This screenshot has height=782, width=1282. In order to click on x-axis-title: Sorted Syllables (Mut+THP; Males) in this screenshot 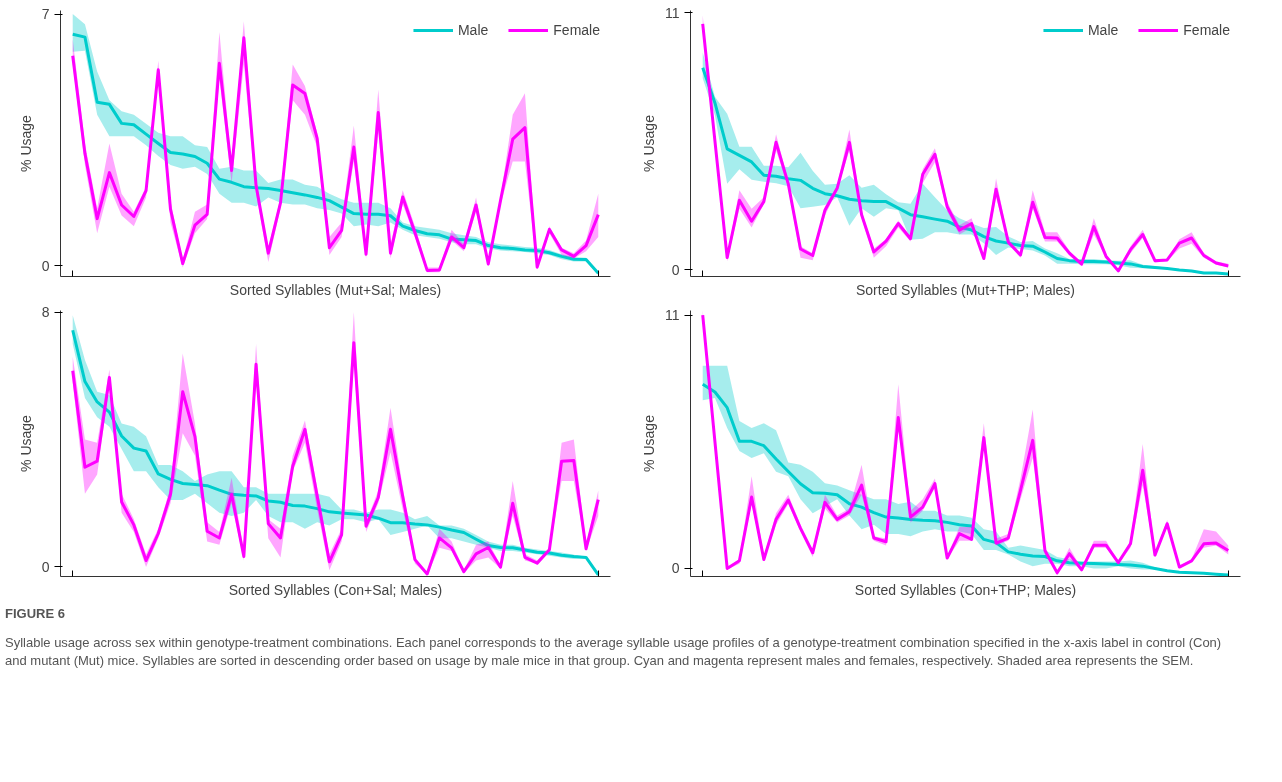, I will do `click(965, 289)`.